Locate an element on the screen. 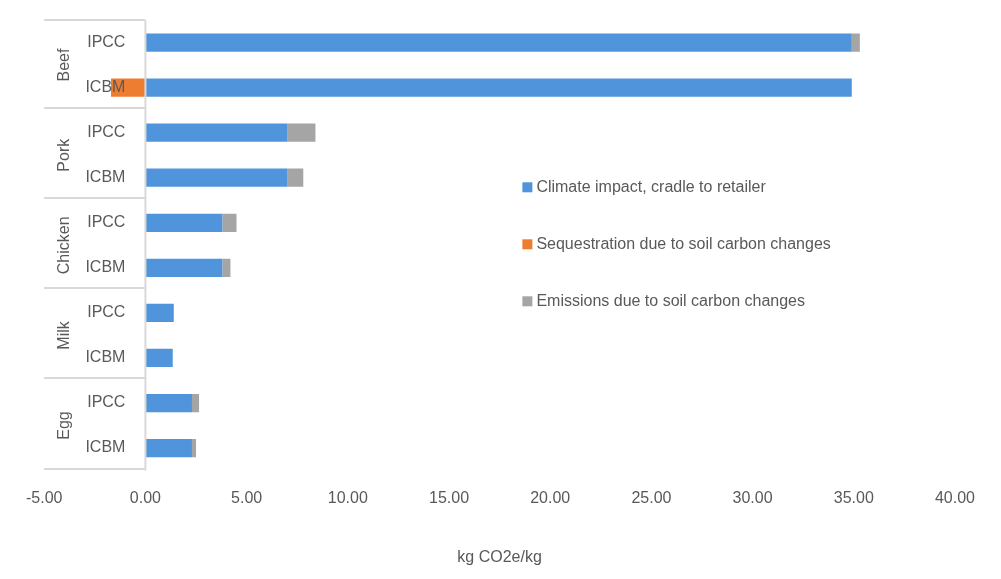  legend-label: Sequestration due to soil carbon changes is located at coordinates (683, 243).